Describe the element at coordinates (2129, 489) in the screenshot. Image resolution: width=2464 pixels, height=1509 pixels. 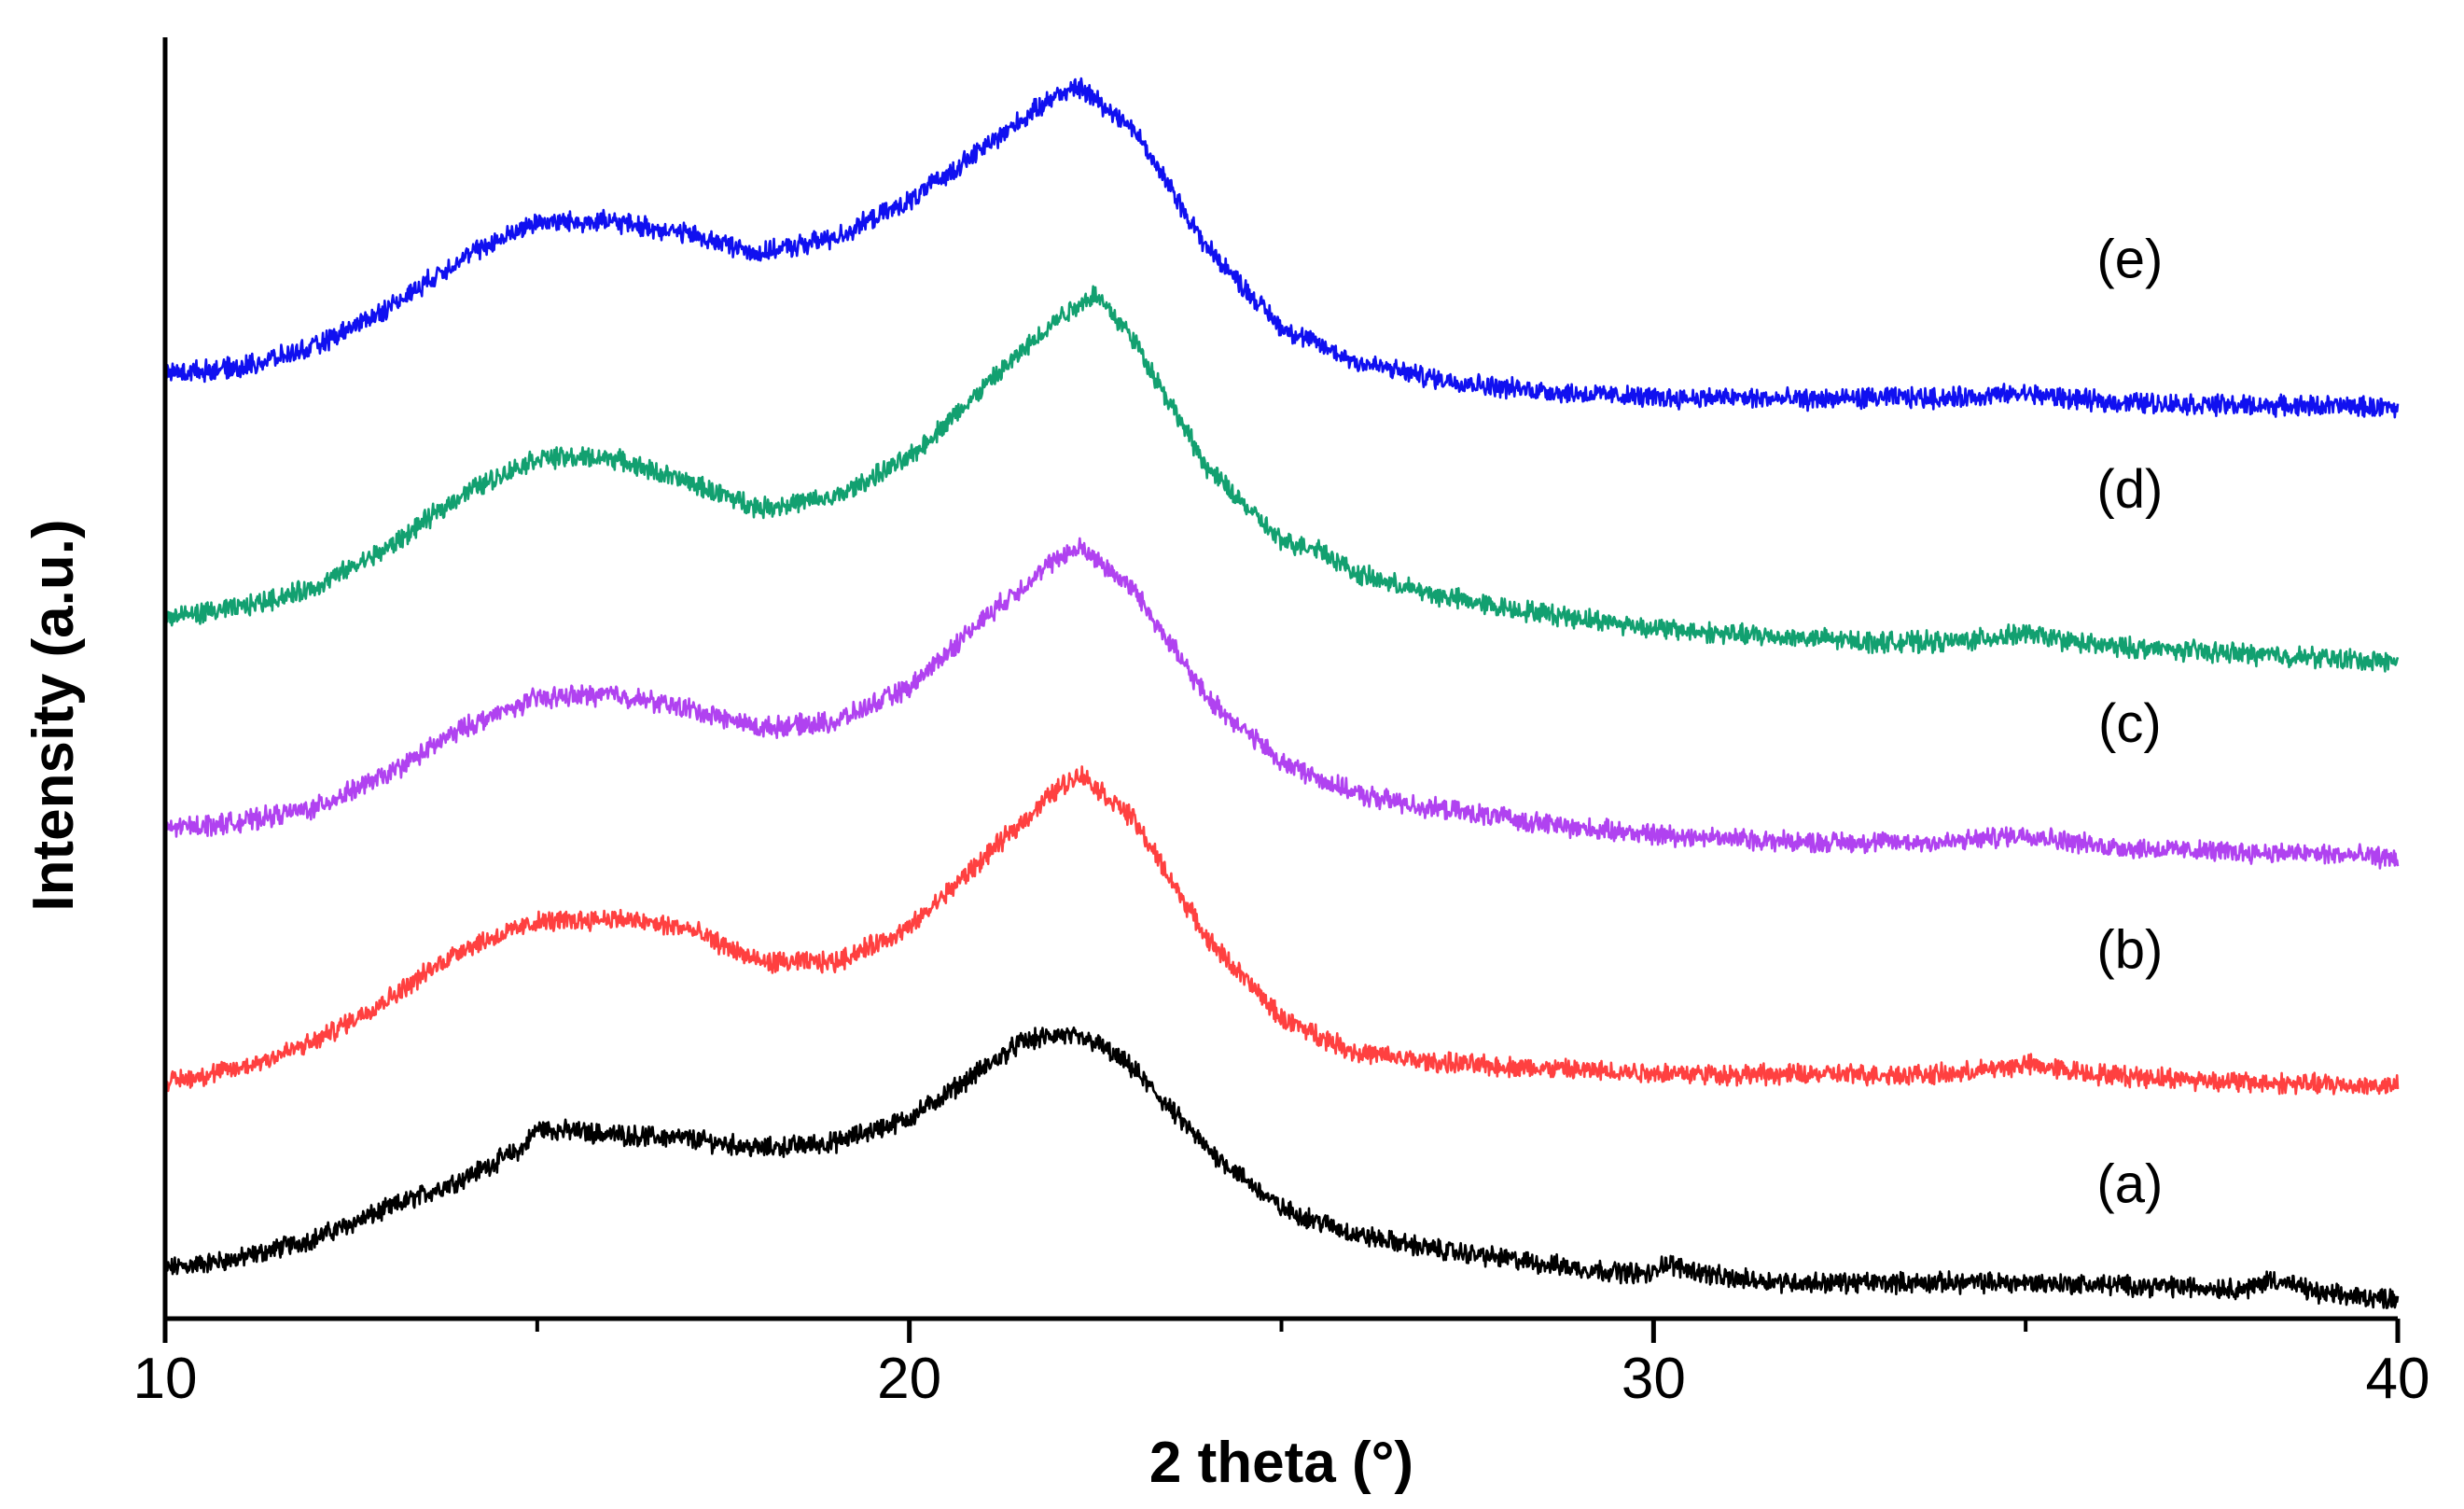
I see `series-label-d: (d)` at that location.